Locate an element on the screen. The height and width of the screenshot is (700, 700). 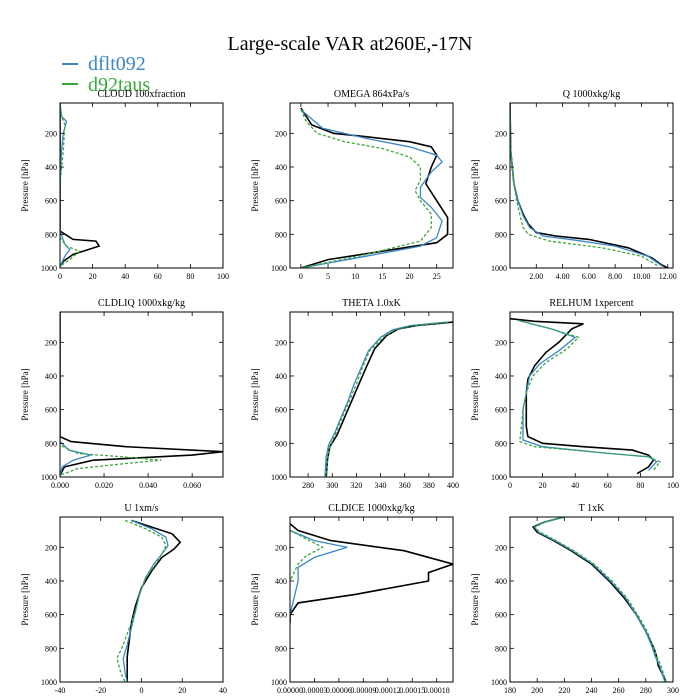
panel-title: RELHUM 1xpercent is located at coordinates (591, 303).